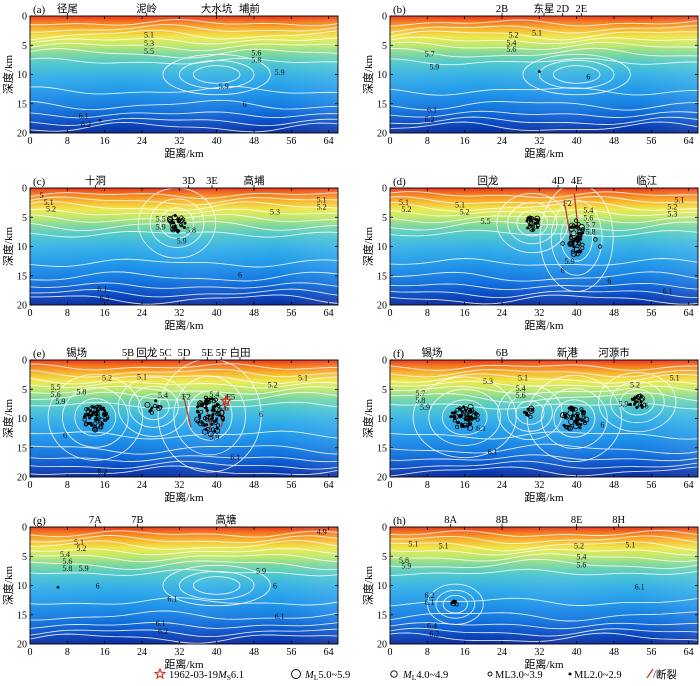  What do you see at coordinates (191, 230) in the screenshot?
I see `contour-label: 5.8` at bounding box center [191, 230].